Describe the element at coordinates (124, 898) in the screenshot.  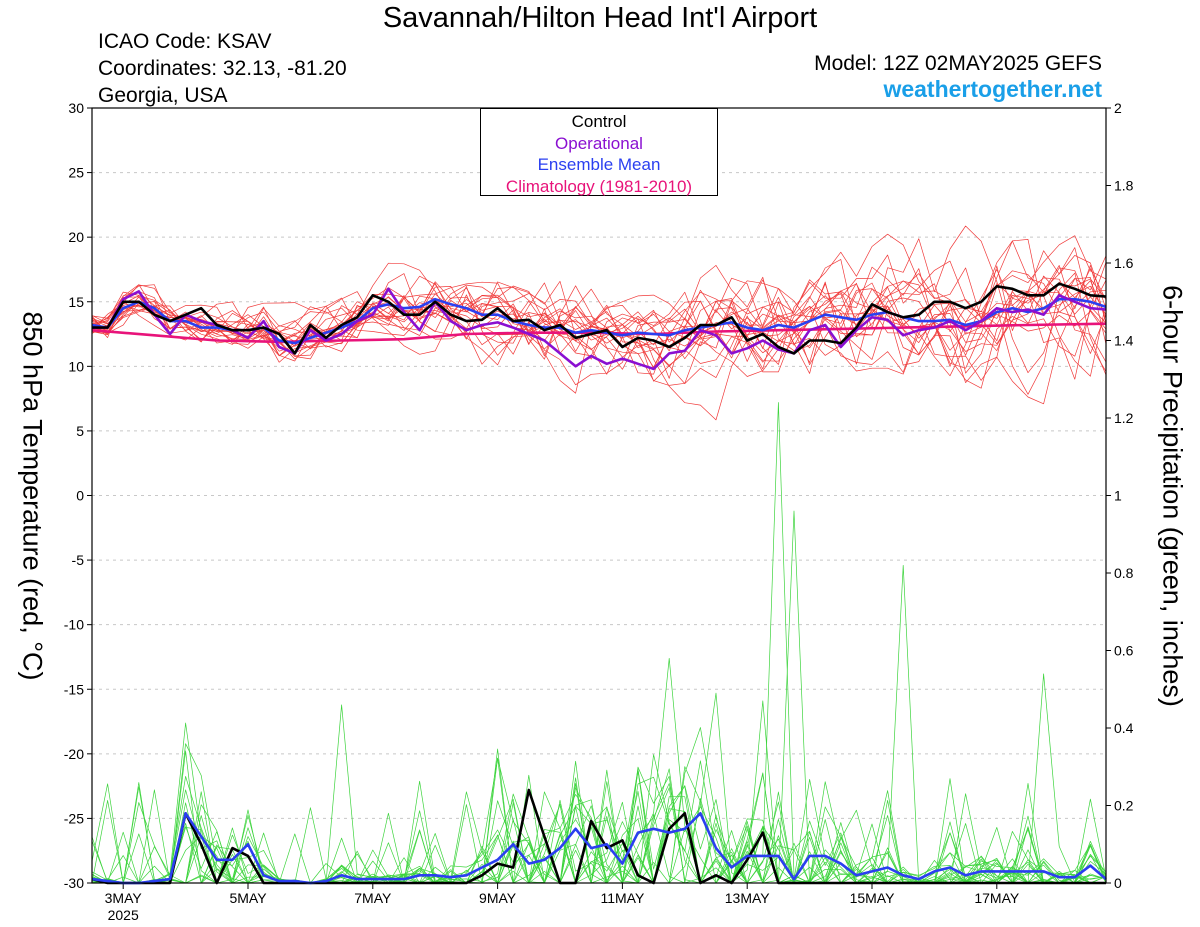
I see `x-tick-label: 3MAY` at that location.